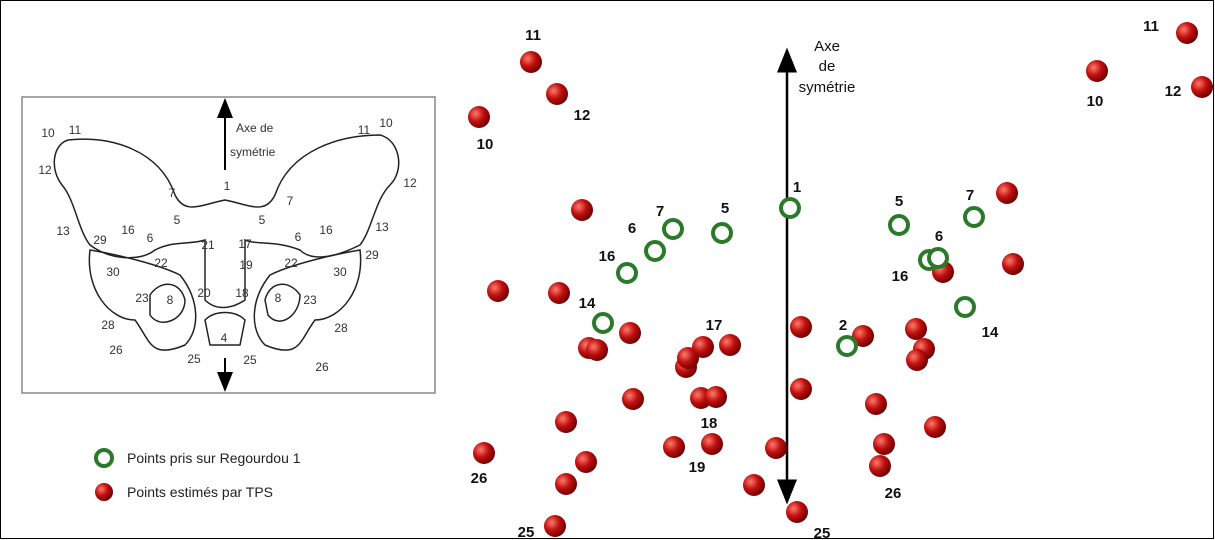 This screenshot has height=540, width=1215. I want to click on inset-landmark-label: 28, so click(341, 328).